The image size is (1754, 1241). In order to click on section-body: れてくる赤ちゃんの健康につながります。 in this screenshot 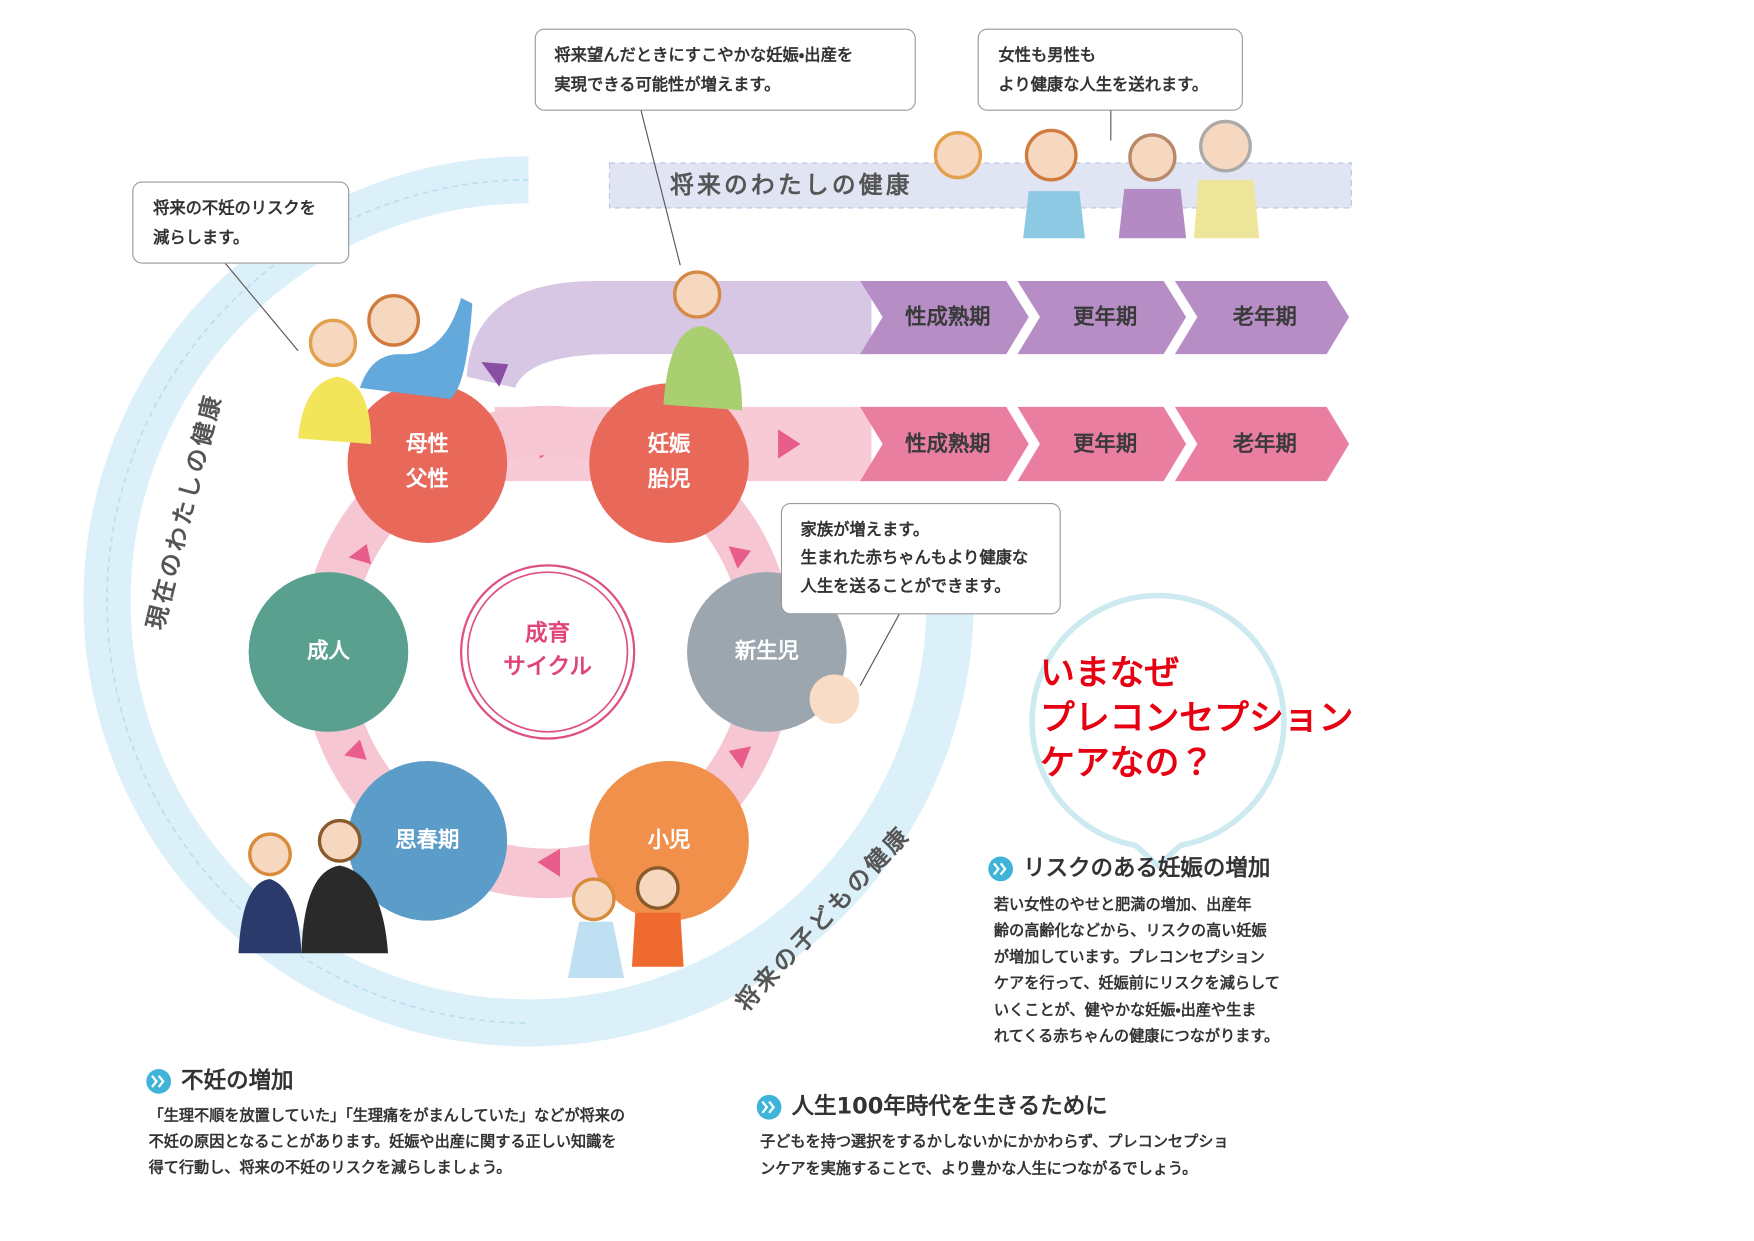, I will do `click(1136, 1036)`.